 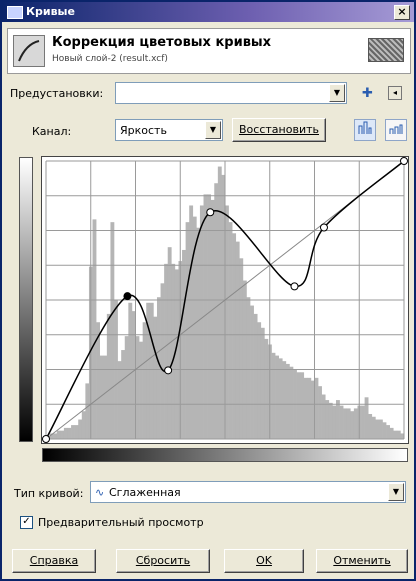 What do you see at coordinates (231, 93) in the screenshot?
I see `presets-combo: ▼` at bounding box center [231, 93].